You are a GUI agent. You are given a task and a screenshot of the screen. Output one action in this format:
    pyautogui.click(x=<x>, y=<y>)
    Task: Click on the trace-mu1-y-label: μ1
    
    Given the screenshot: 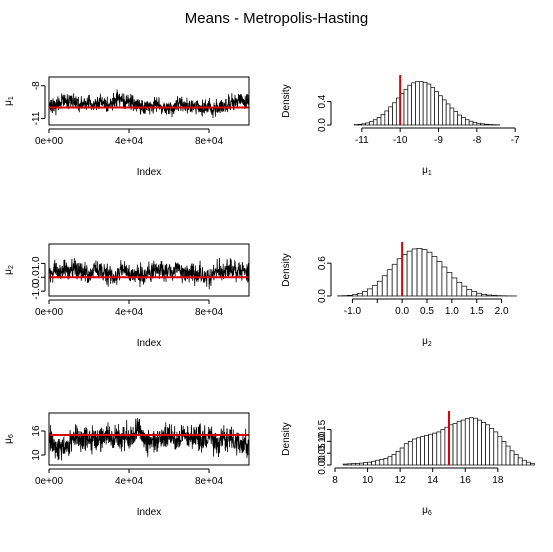 What is the action you would take?
    pyautogui.click(x=9, y=101)
    